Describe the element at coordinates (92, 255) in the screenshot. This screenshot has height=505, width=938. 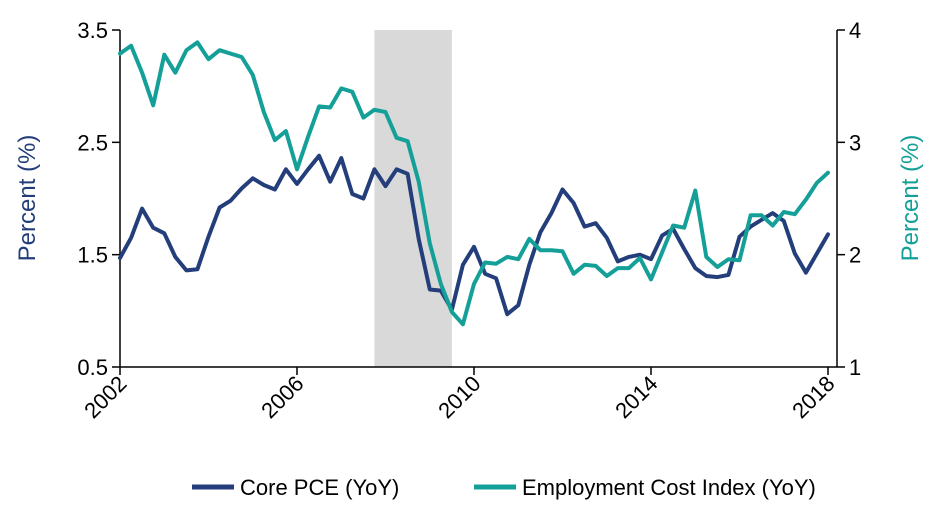
I see `left-tick-label: 1.5` at that location.